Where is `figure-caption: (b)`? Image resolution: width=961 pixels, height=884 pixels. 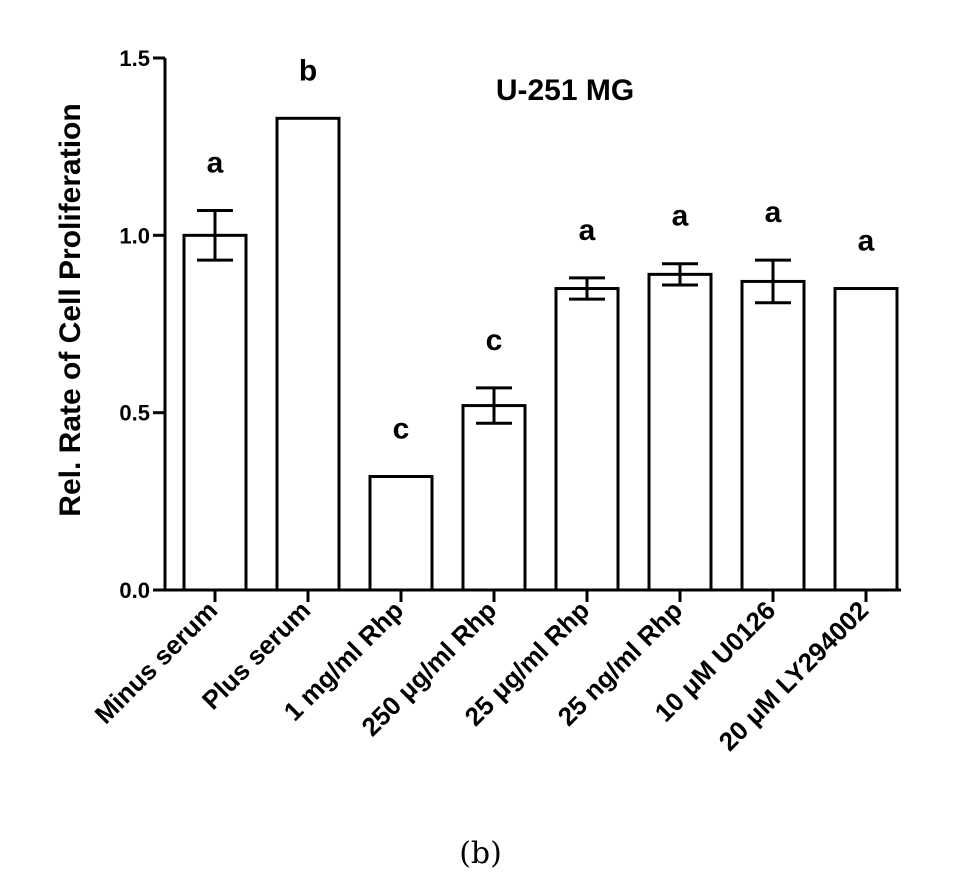 figure-caption: (b) is located at coordinates (480, 853).